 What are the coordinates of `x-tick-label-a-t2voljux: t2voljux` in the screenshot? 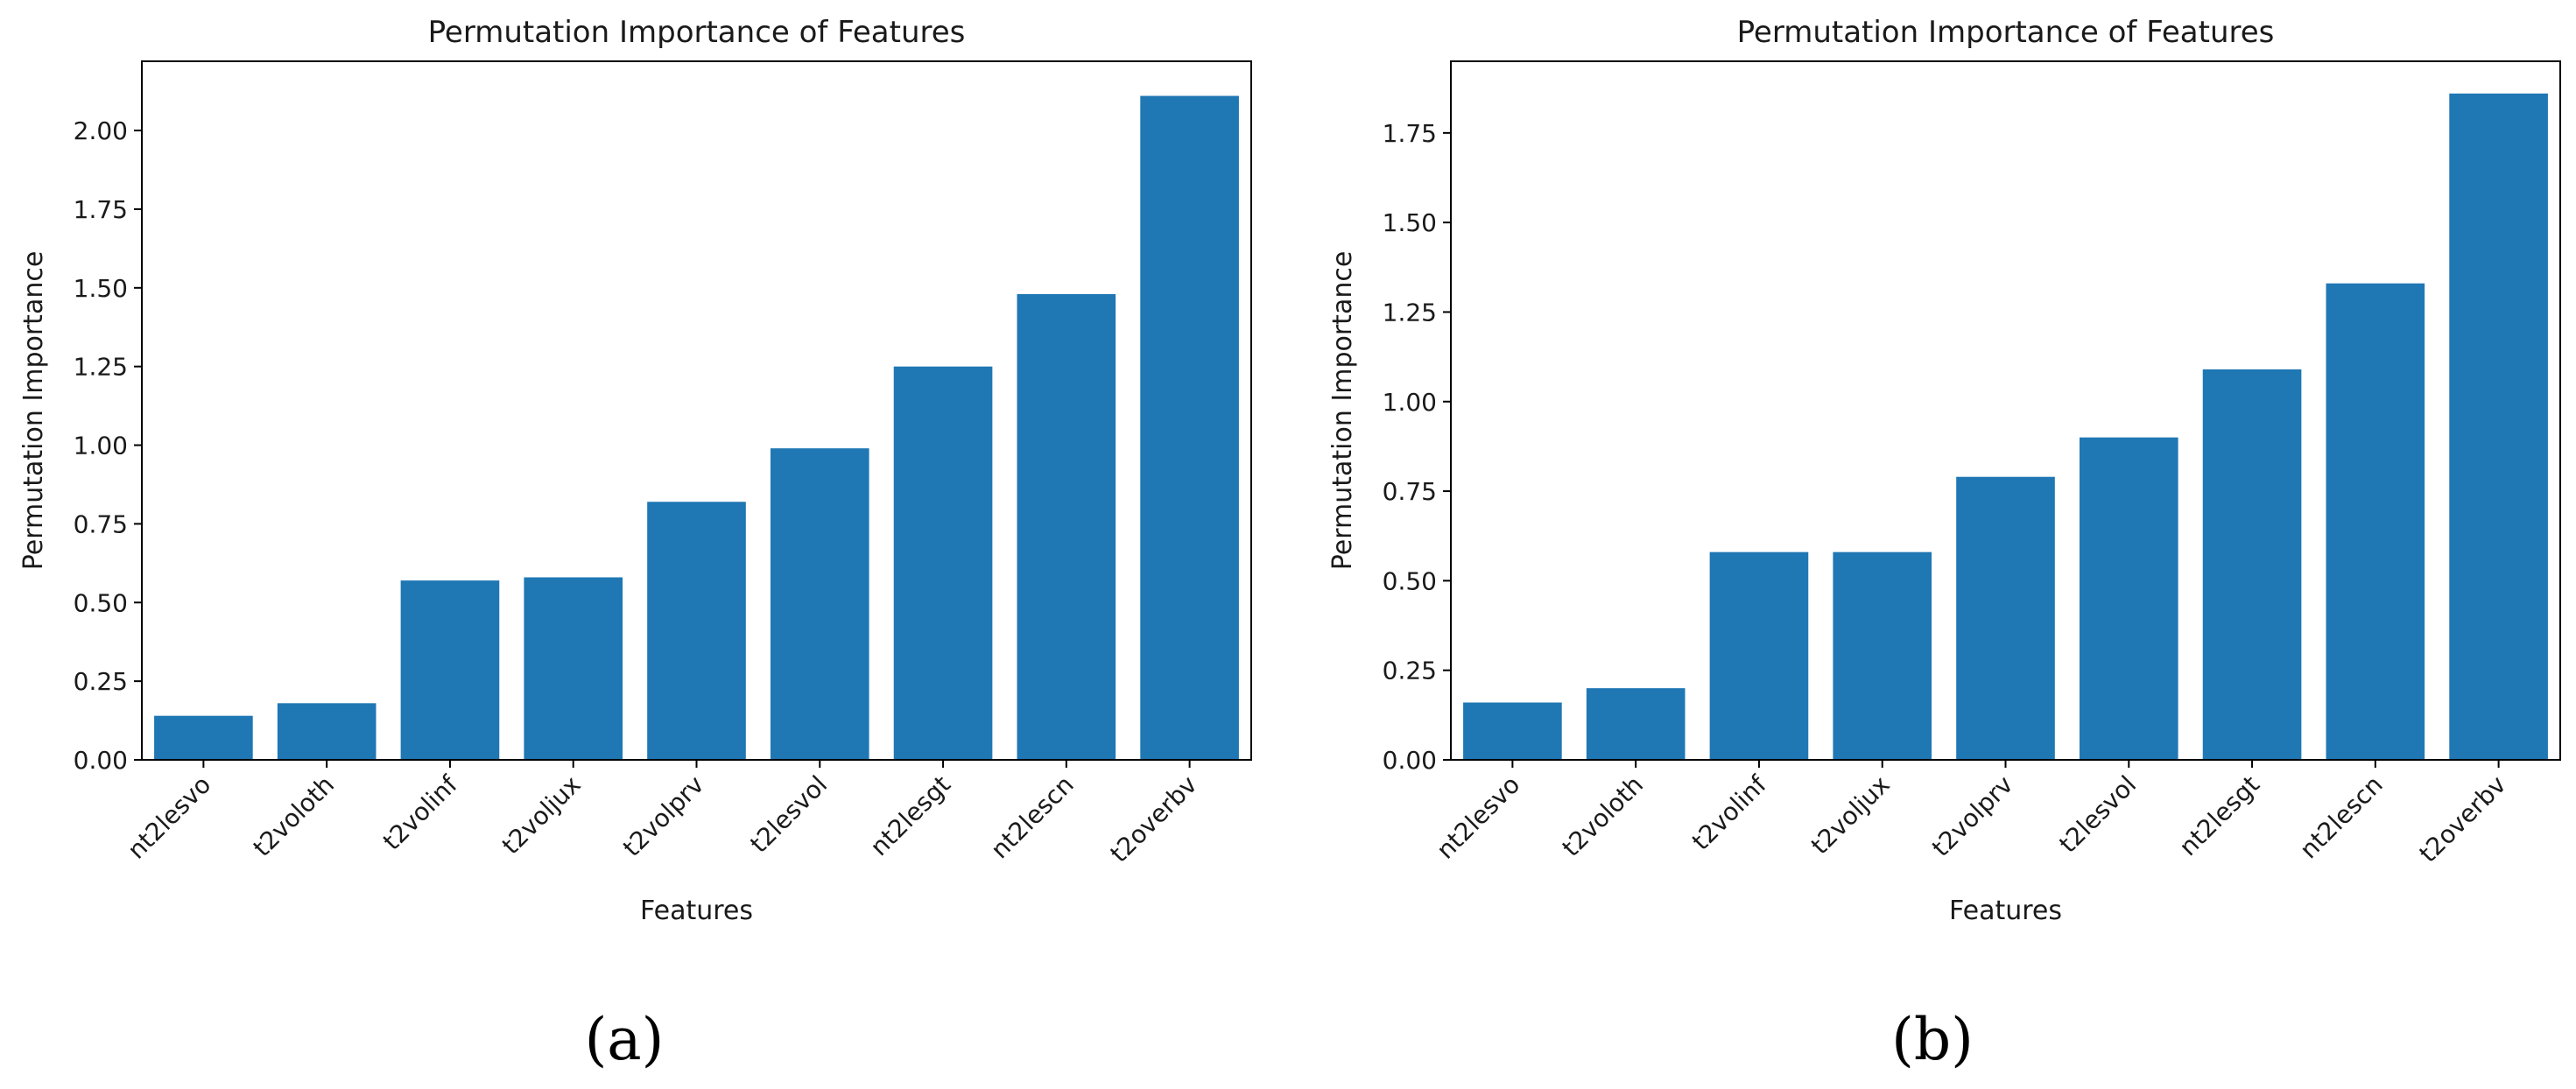 It's located at (541, 815).